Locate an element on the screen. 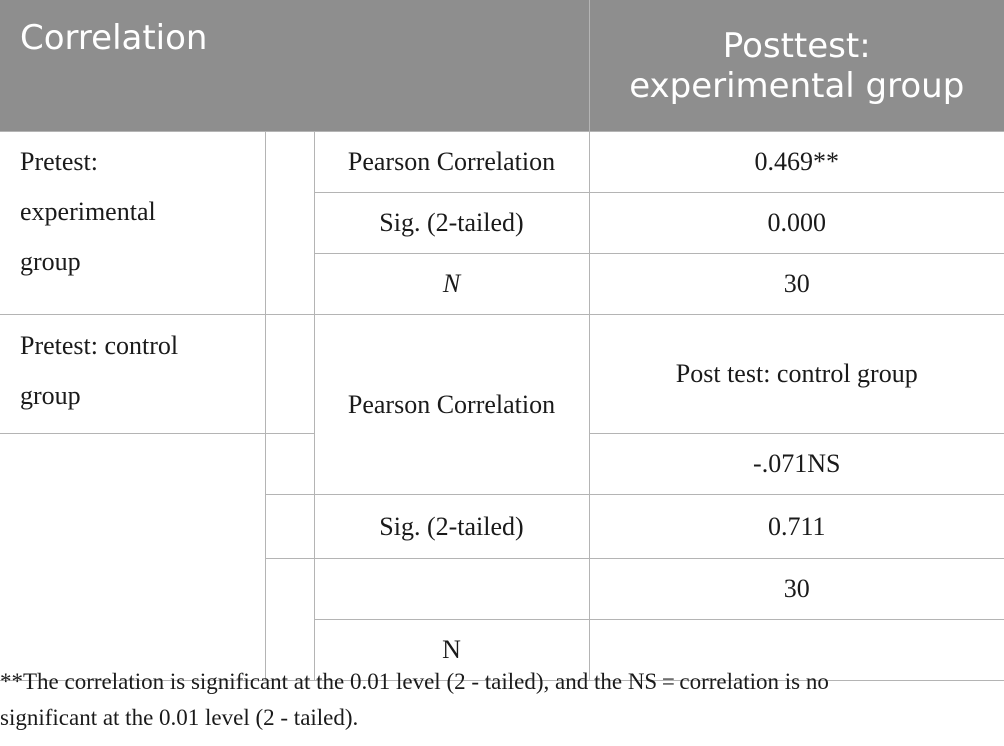 This screenshot has width=1004, height=746. table-row: Sig. (2-tailed) 0.711 is located at coordinates (502, 526).